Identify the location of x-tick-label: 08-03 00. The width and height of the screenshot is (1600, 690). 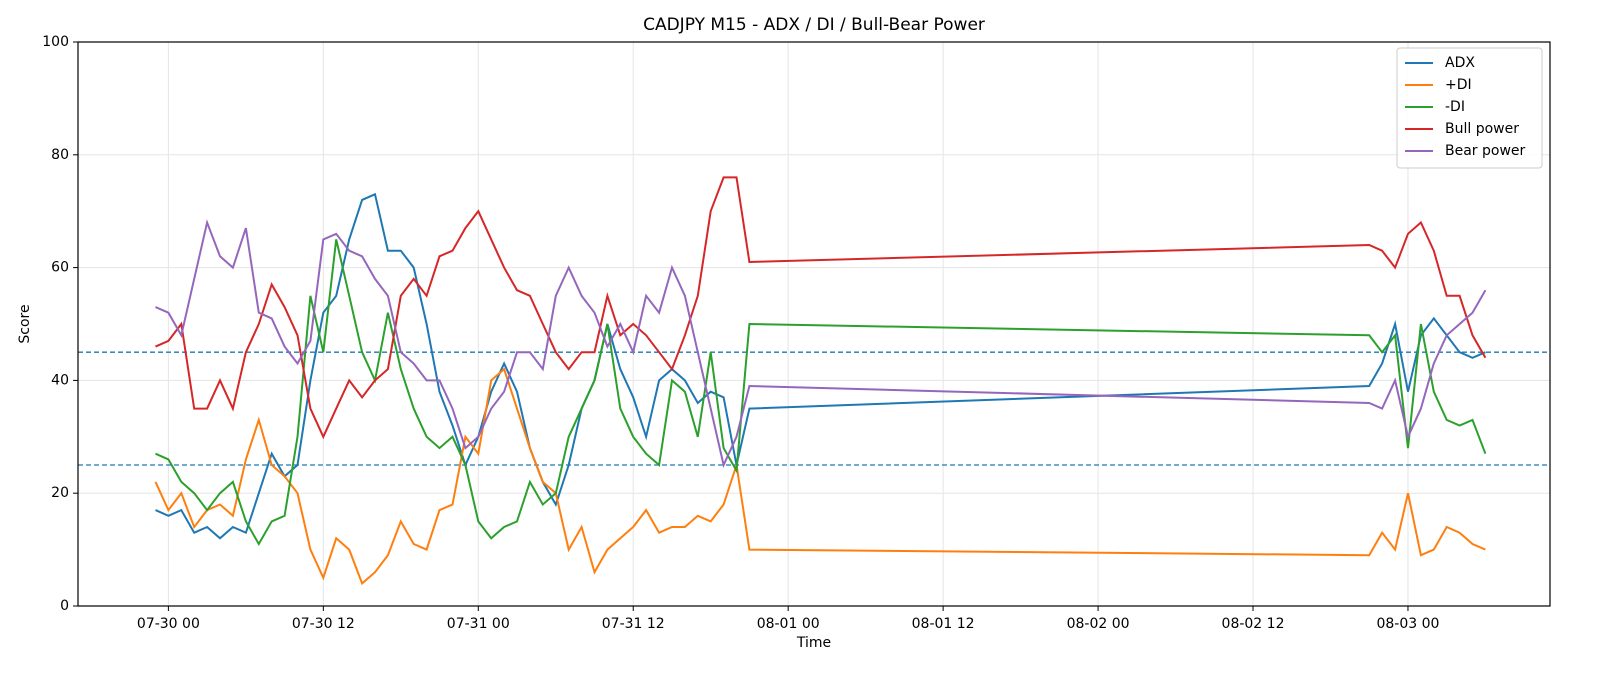
(1407, 624).